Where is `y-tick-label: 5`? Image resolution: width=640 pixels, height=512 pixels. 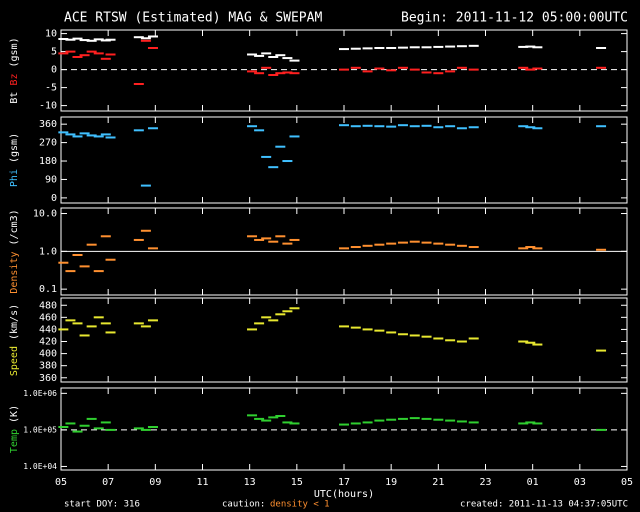
y-tick-label: 5 is located at coordinates (54, 52).